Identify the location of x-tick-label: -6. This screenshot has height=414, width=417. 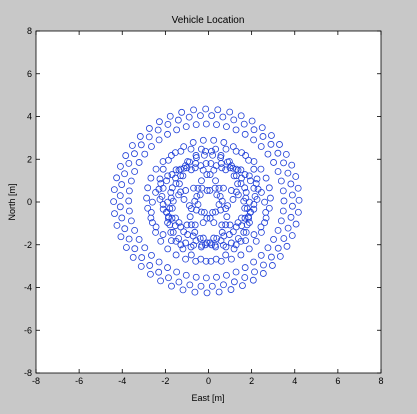
(79, 381).